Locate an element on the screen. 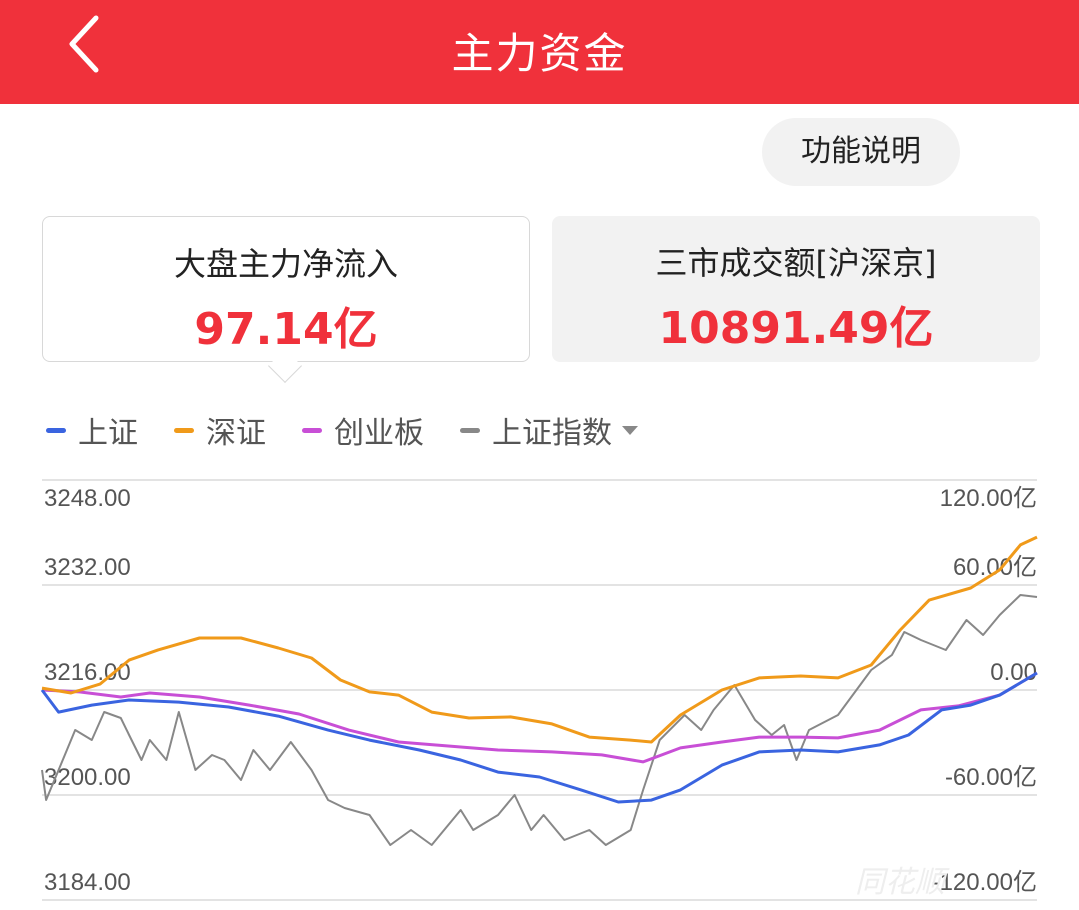  card-value: 97.14亿 is located at coordinates (286, 329).